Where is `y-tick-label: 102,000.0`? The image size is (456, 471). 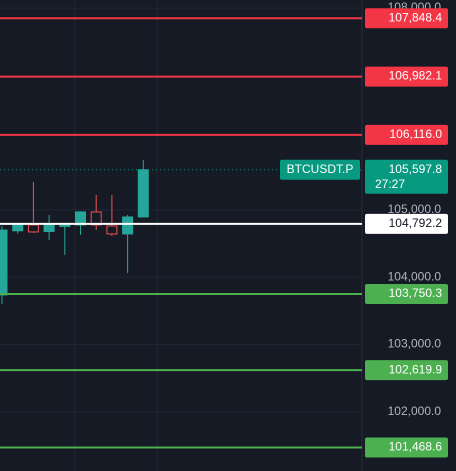
y-tick-label: 102,000.0 is located at coordinates (415, 411).